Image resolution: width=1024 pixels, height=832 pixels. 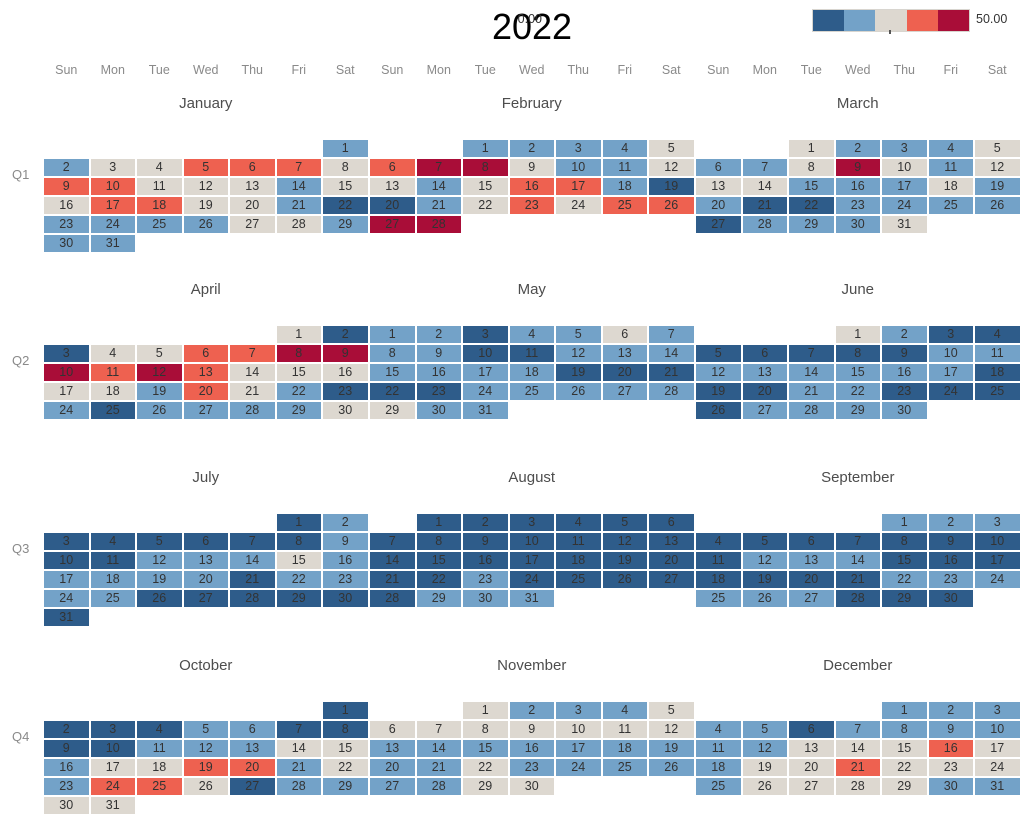 What do you see at coordinates (624, 710) in the screenshot?
I see `day-cell-november-4: 4` at bounding box center [624, 710].